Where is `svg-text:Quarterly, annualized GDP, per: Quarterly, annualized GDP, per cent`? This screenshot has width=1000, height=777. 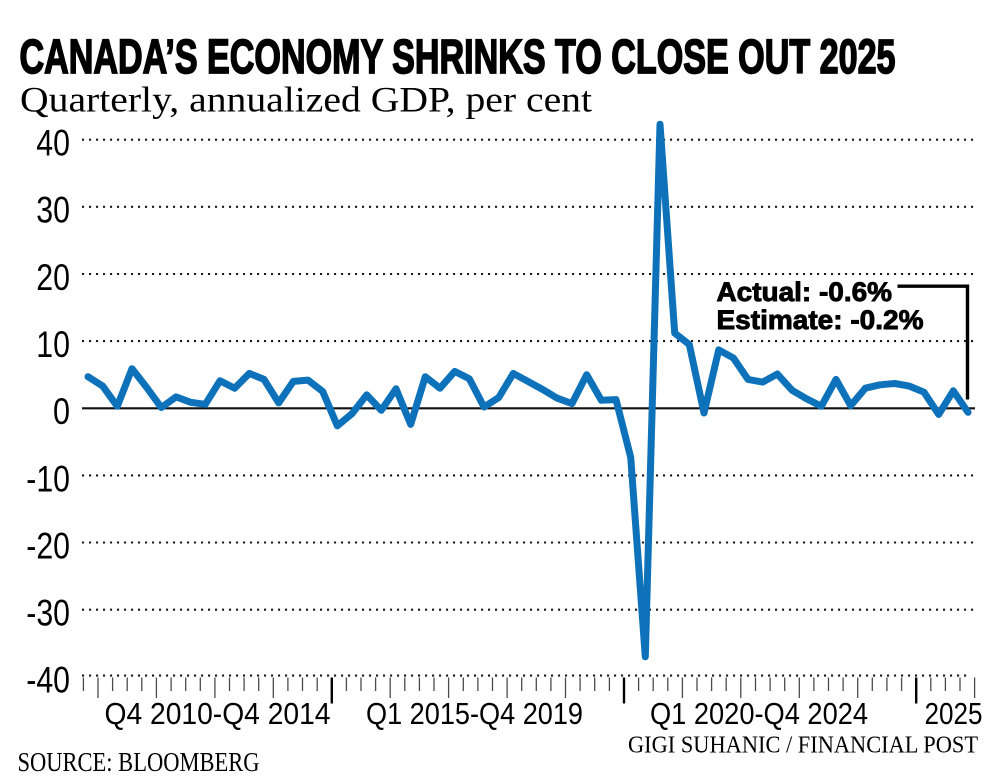 svg-text:Quarterly, annualized GDP, per: Quarterly, annualized GDP, per cent is located at coordinates (306, 100).